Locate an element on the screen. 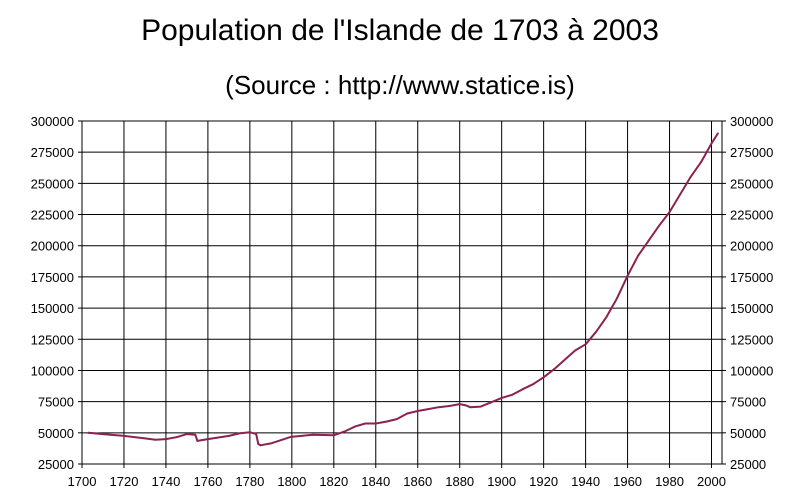 The width and height of the screenshot is (800, 500). left-tick-label: 200000 is located at coordinates (52, 246).